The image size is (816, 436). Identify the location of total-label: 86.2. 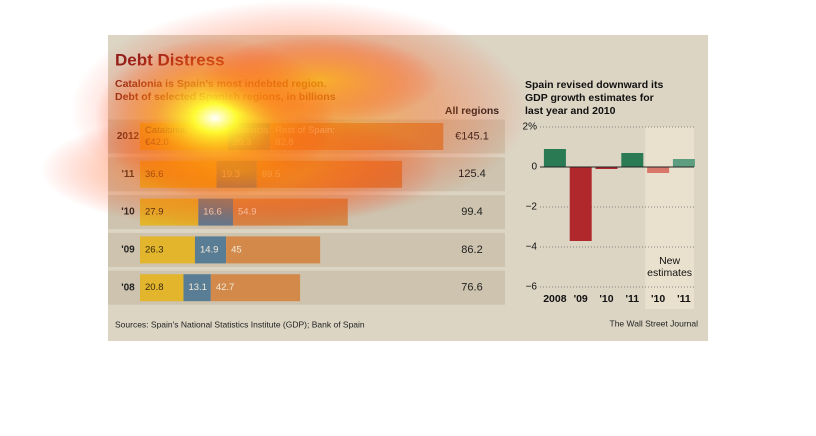
(471, 250).